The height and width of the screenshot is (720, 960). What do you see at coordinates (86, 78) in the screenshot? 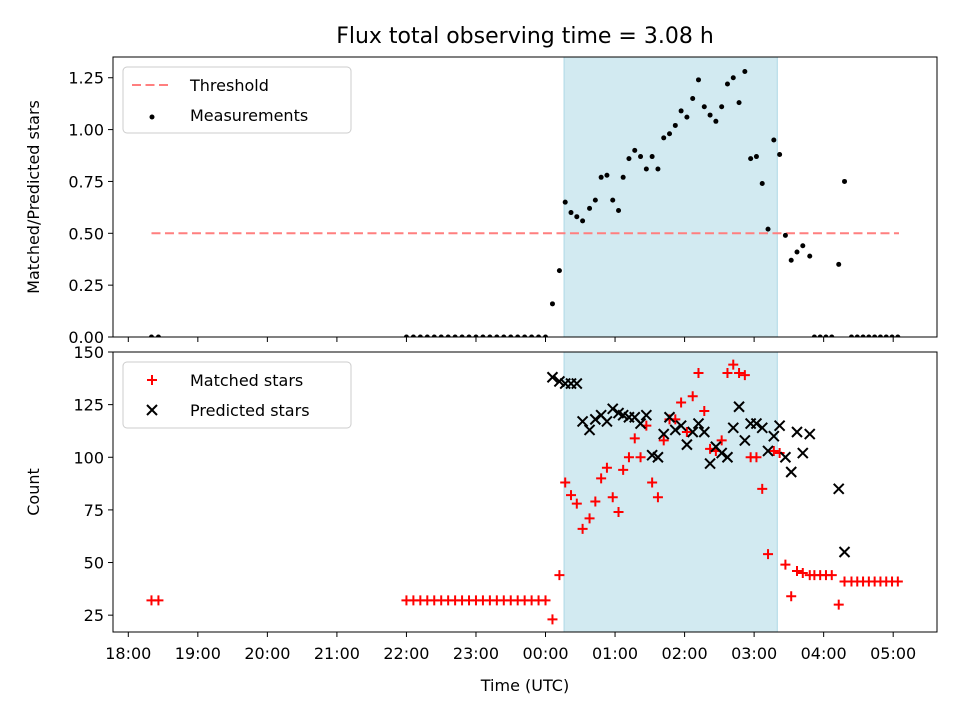
I see `top-y-tick-label: 1.25` at bounding box center [86, 78].